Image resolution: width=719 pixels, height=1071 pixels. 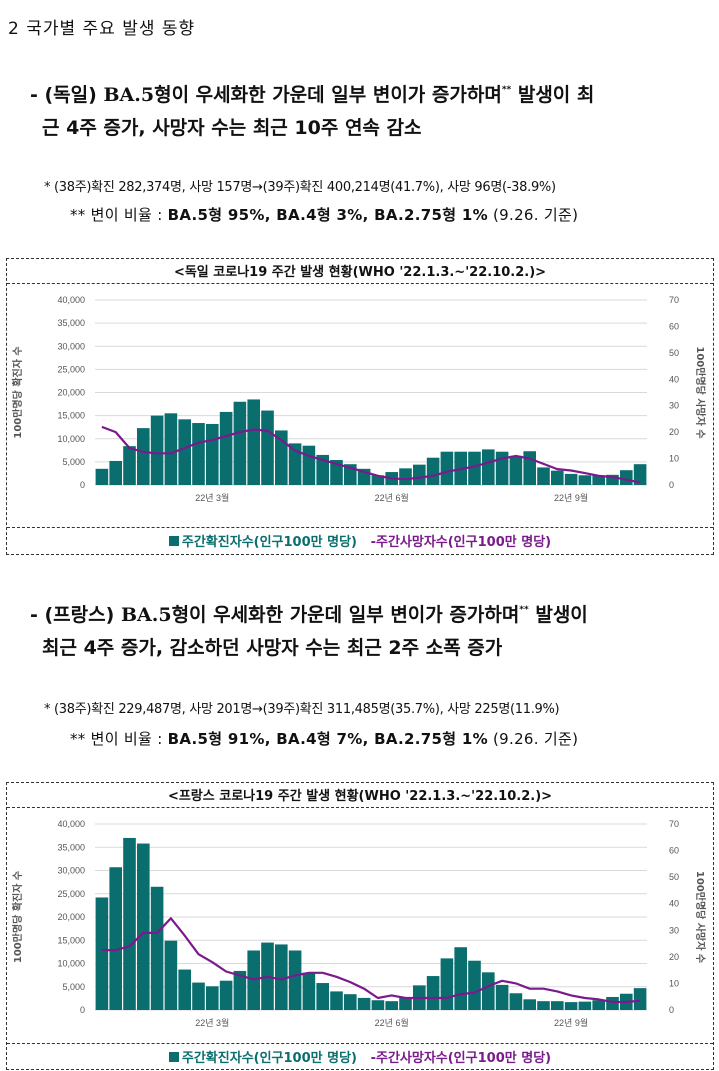 What do you see at coordinates (533, 739) in the screenshot?
I see `france-variant-date: (9.26. 기준)` at bounding box center [533, 739].